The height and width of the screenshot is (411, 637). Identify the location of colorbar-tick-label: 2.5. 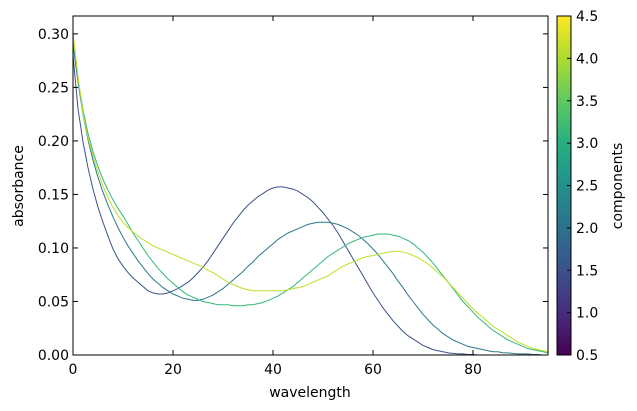
(587, 187).